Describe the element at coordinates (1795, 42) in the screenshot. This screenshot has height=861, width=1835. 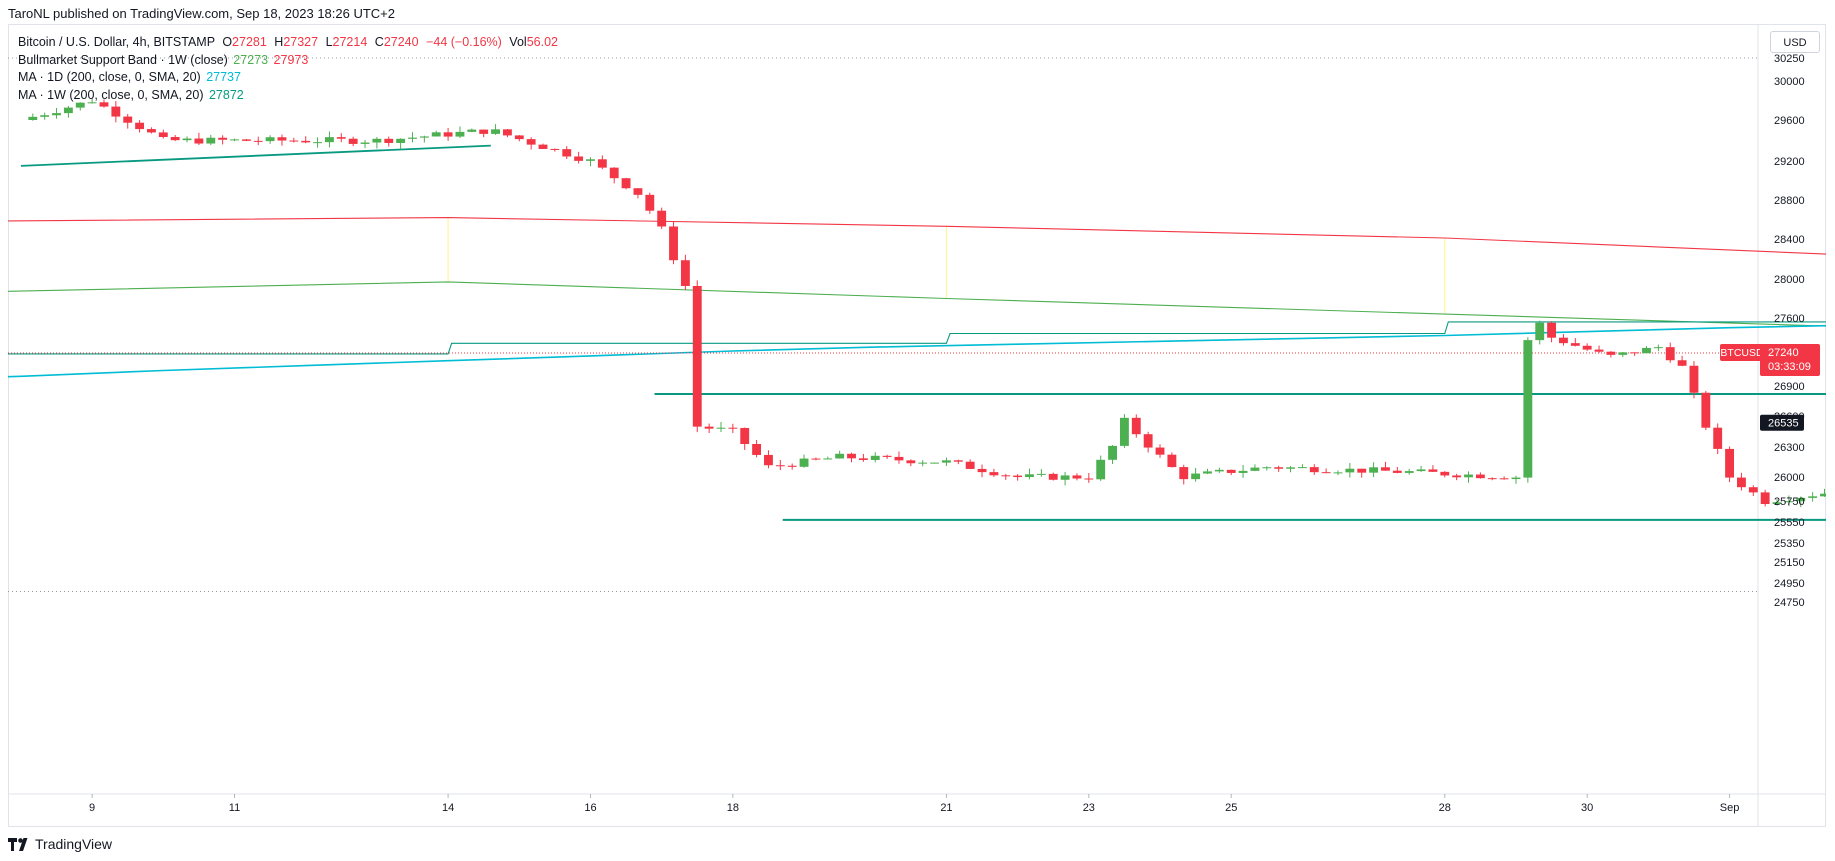
I see `currency-button: USD` at that location.